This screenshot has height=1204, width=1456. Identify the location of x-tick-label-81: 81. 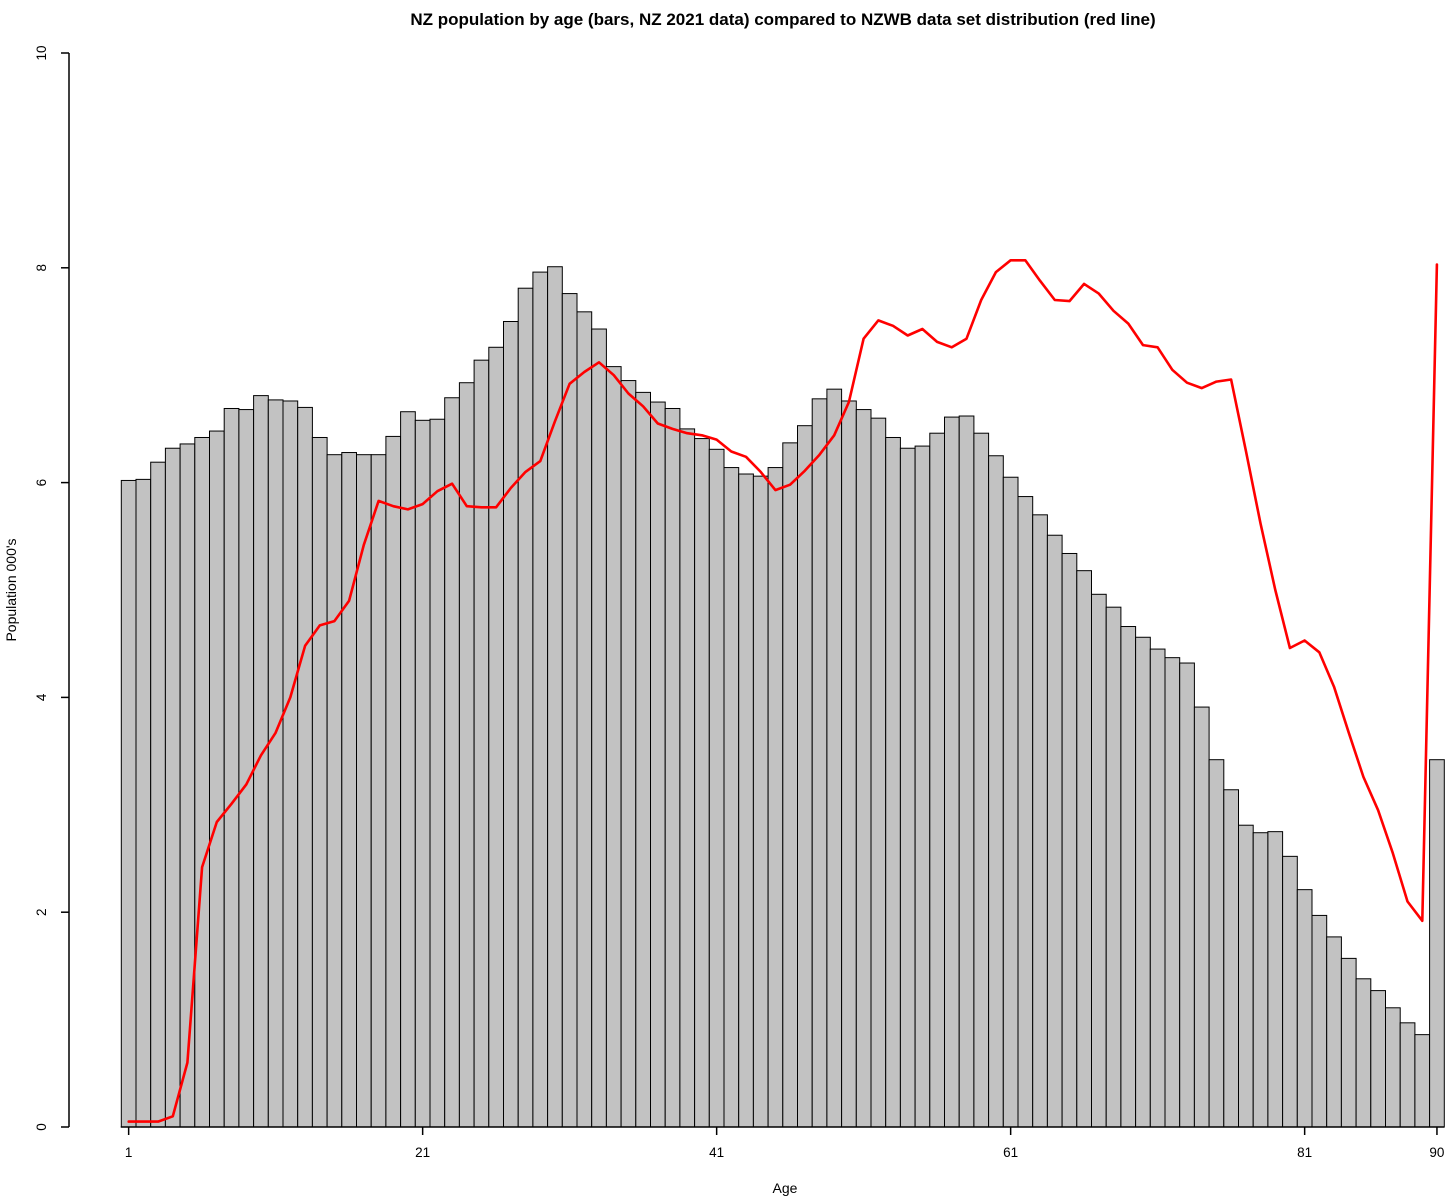
(1304, 1152).